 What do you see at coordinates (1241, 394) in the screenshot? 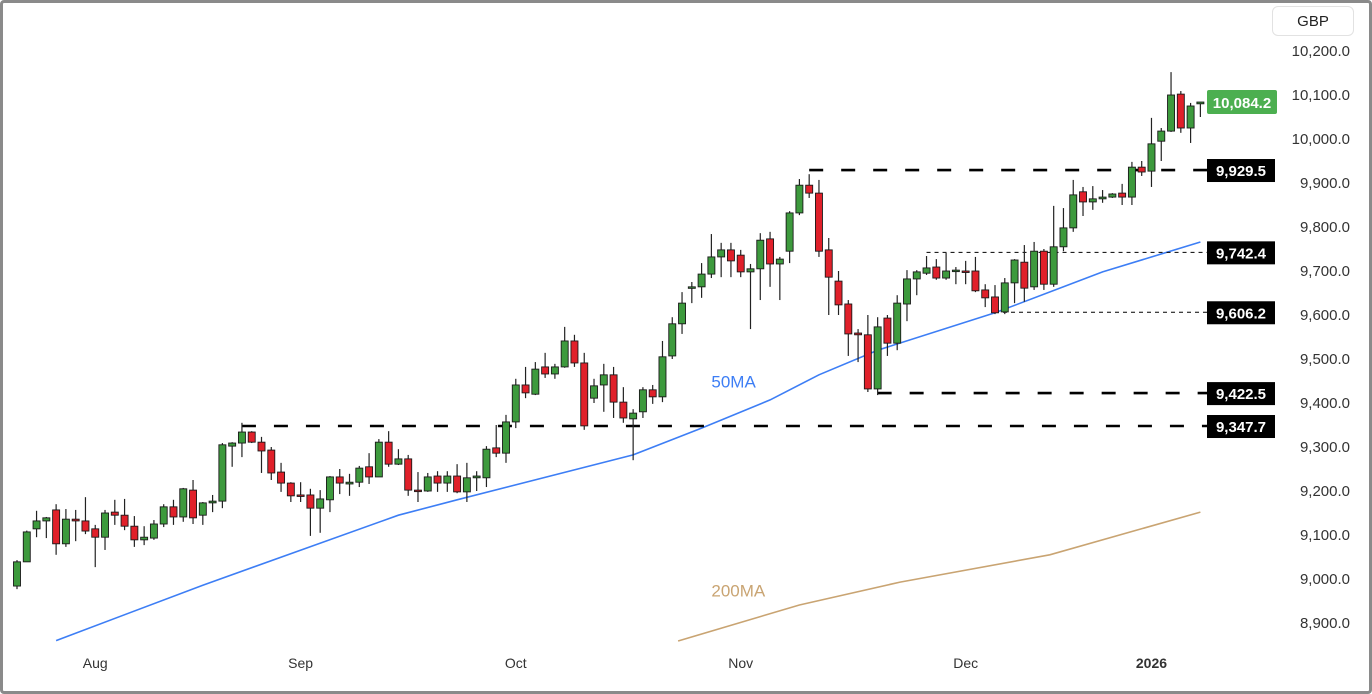
I see `level-price-label: 9,422.5` at bounding box center [1241, 394].